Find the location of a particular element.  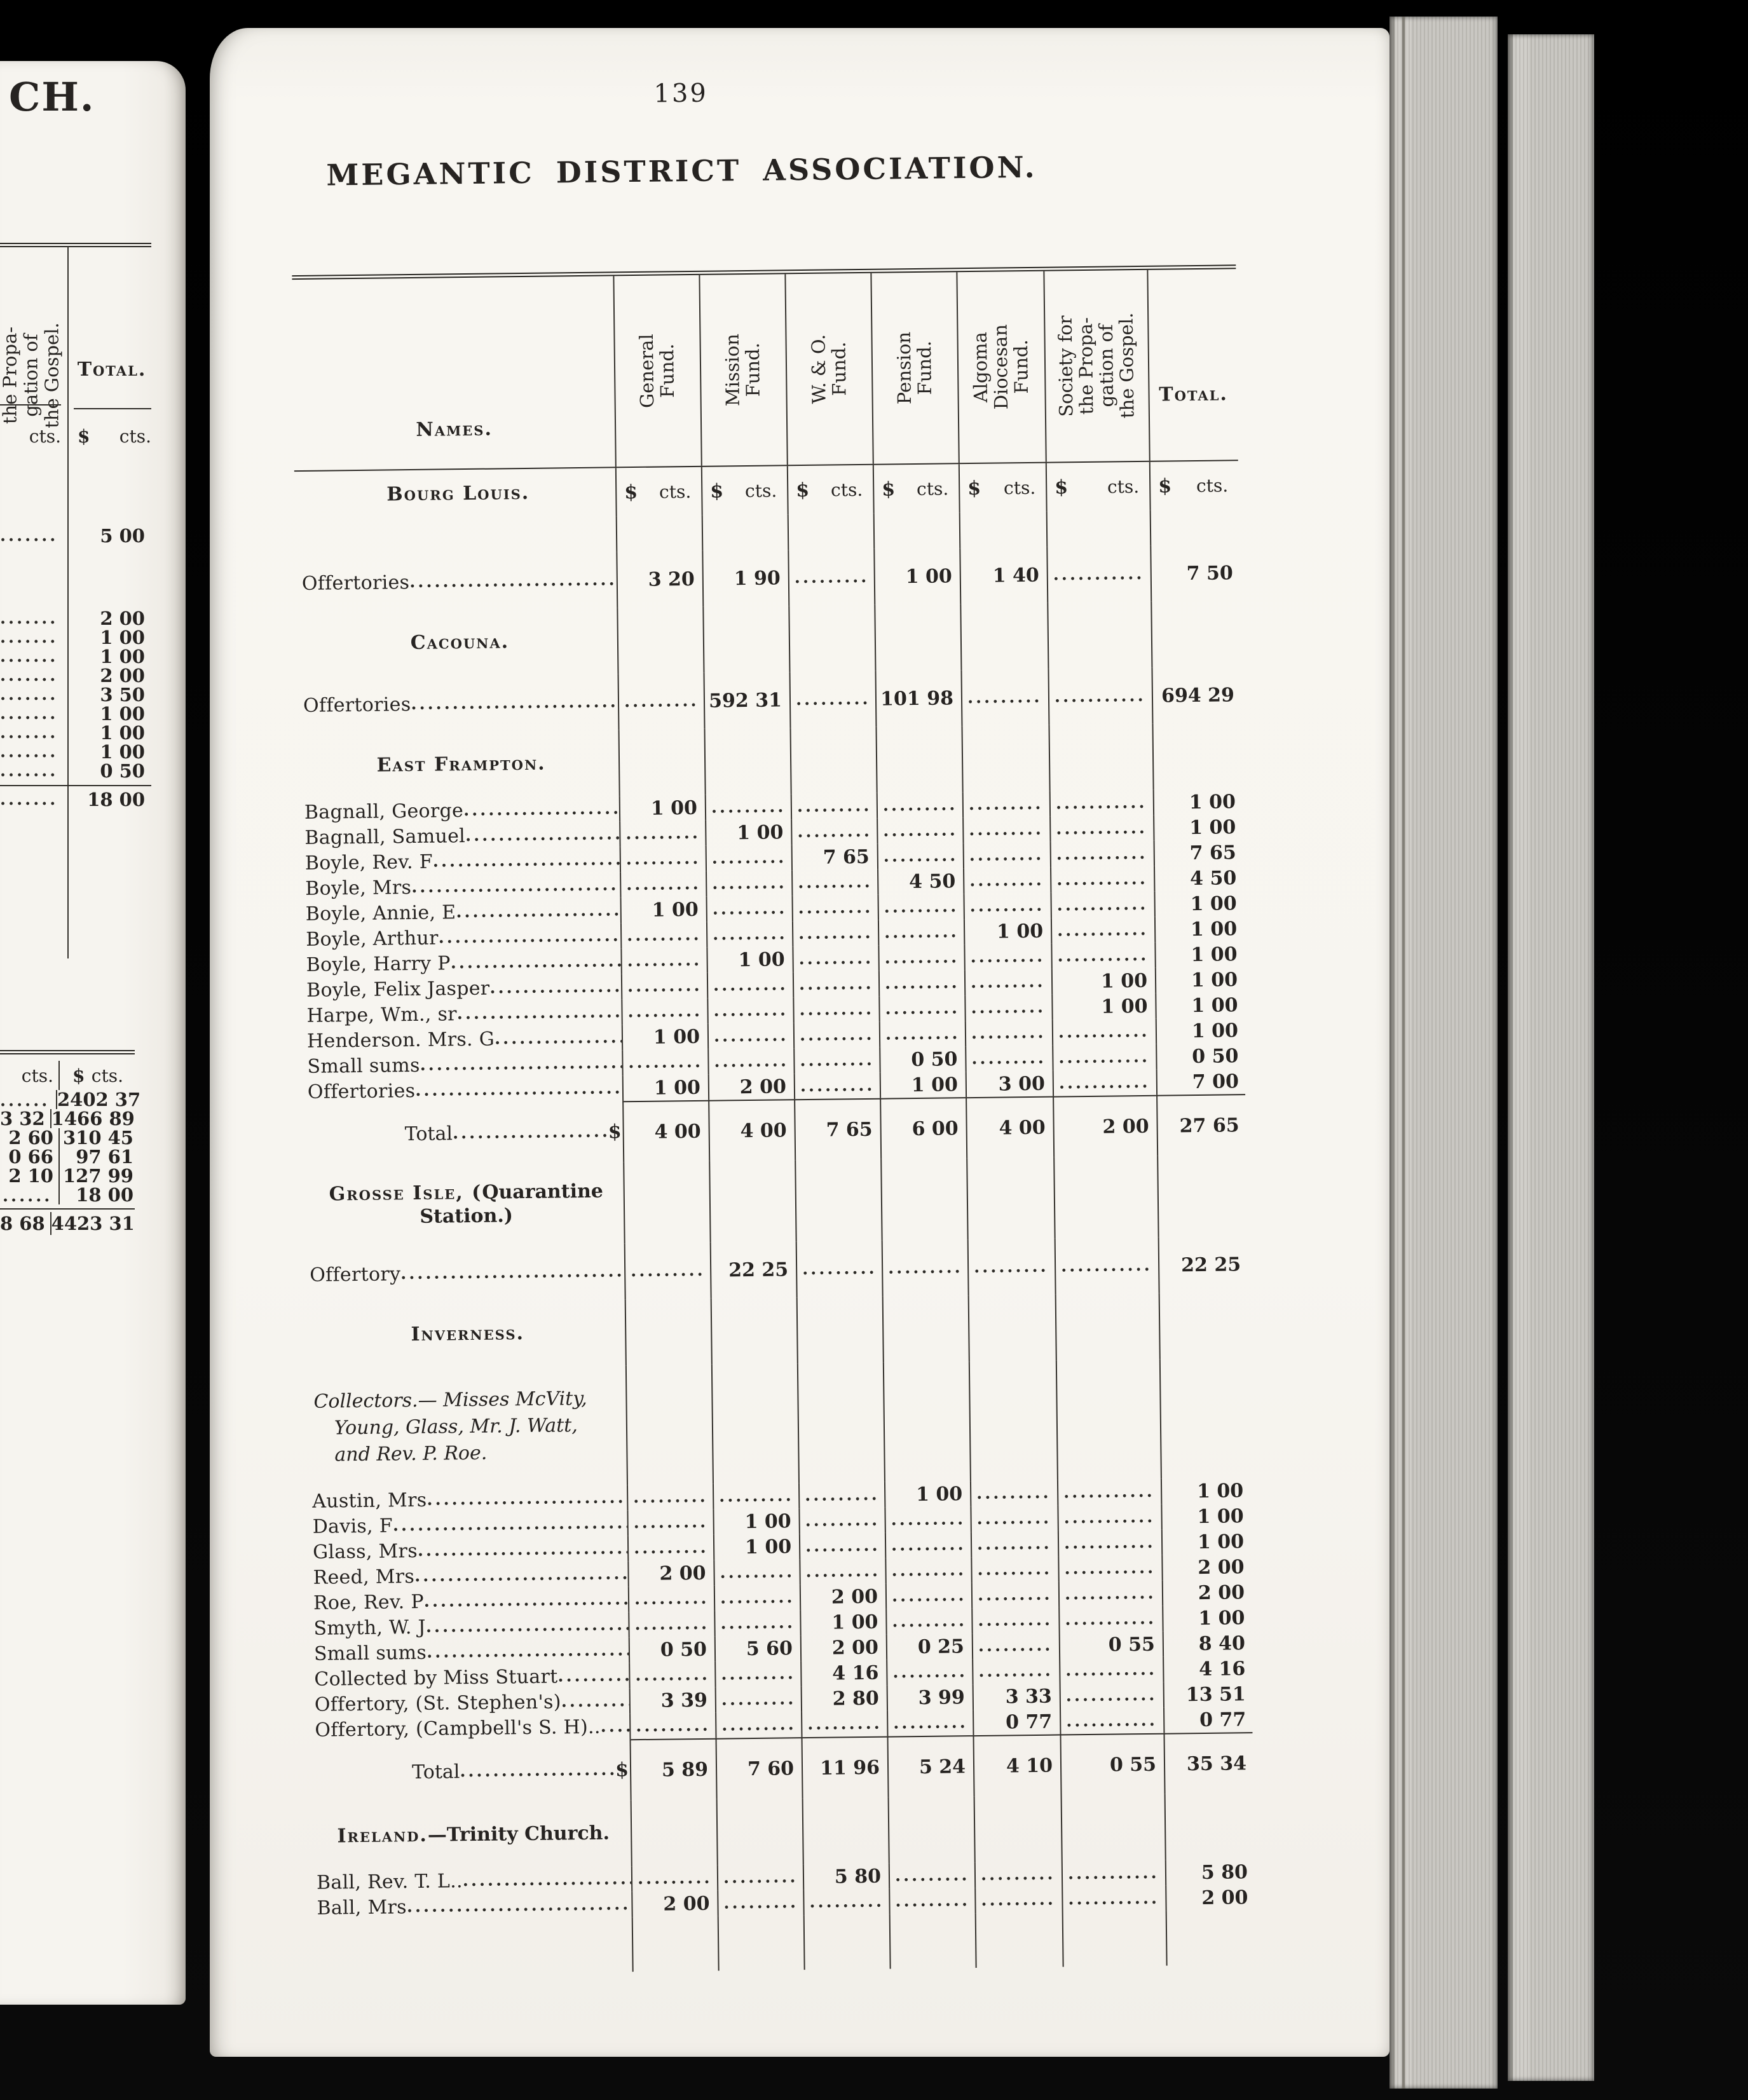

name-cell: Roe, Rev. P is located at coordinates (467, 1601).